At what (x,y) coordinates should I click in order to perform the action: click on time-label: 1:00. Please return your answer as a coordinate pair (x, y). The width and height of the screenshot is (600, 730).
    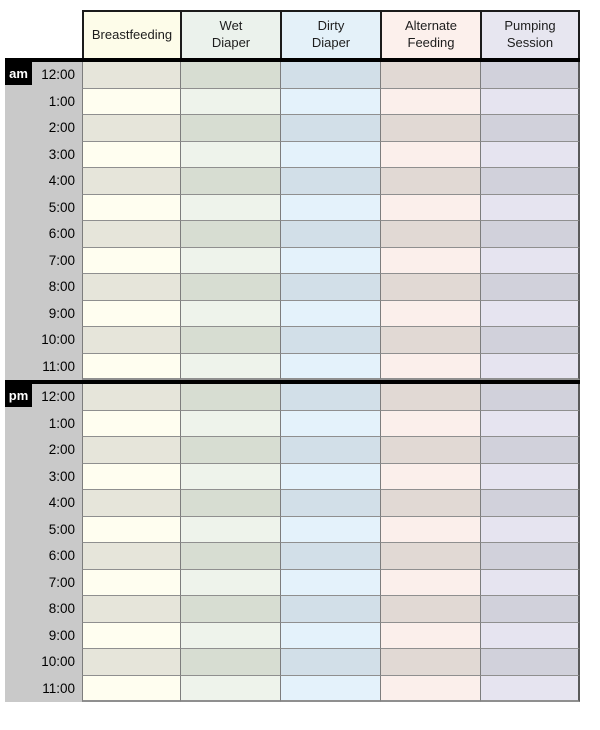
    Looking at the image, I should click on (61, 101).